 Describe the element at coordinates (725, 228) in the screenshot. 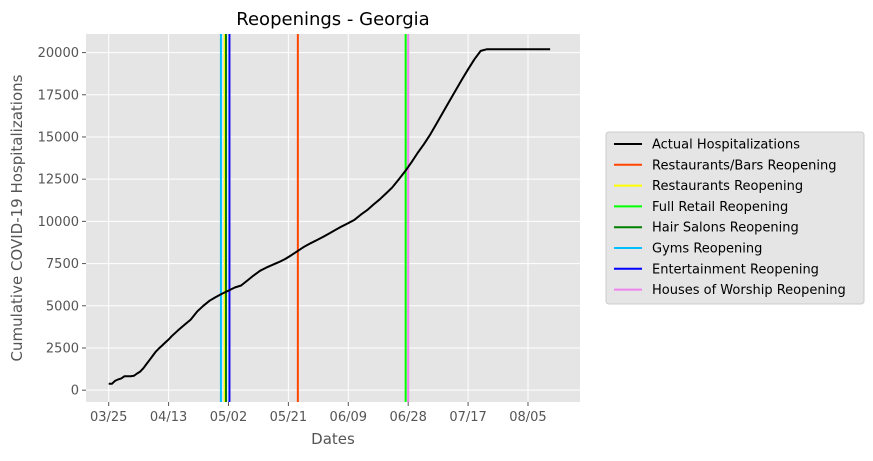

I see `legend-label: Hair Salons Reopening` at that location.